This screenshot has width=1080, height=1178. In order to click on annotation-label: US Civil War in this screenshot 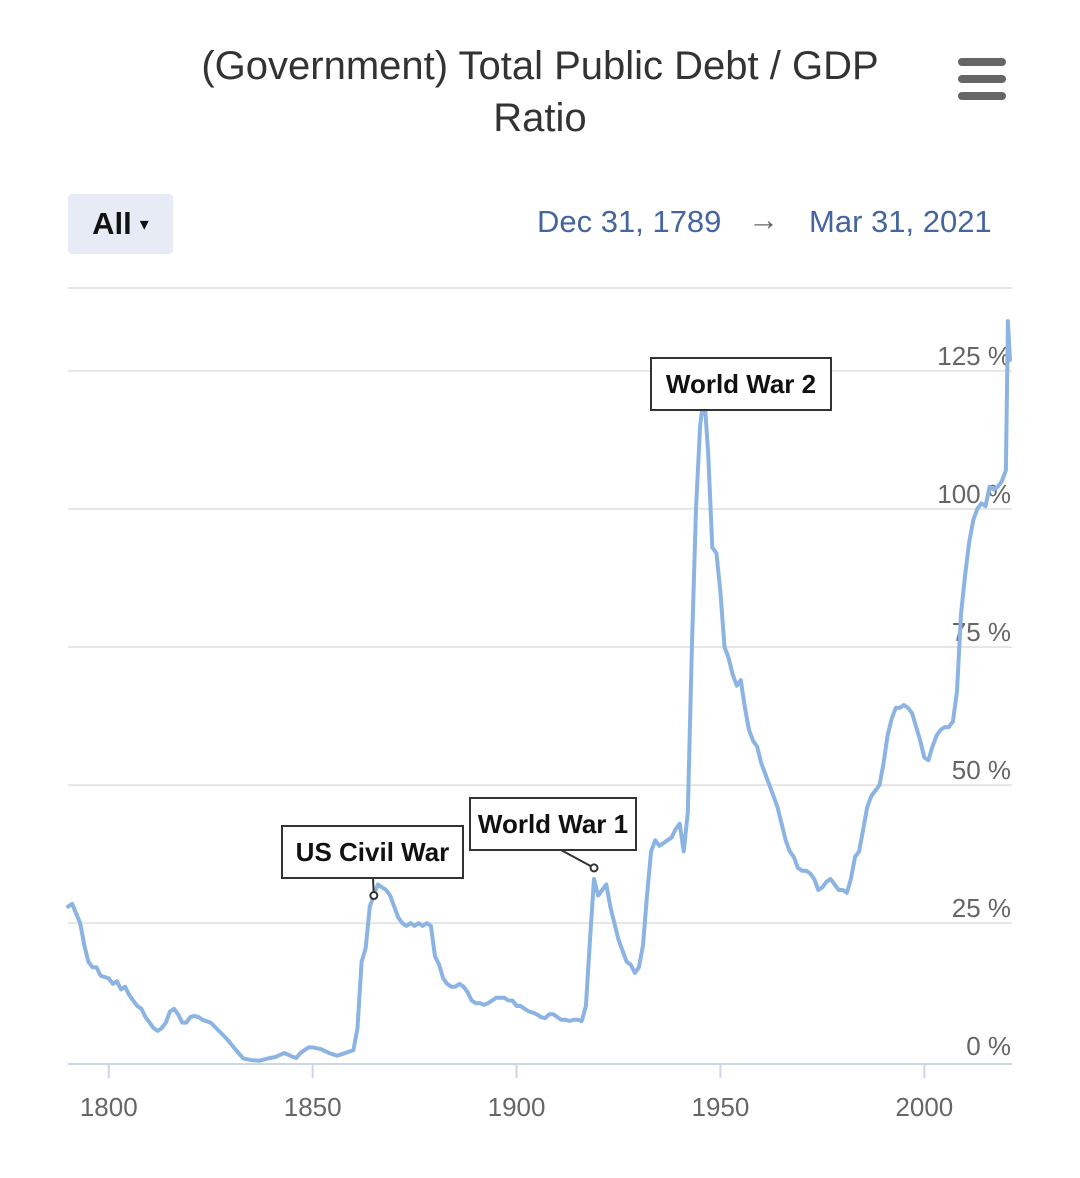, I will do `click(373, 852)`.